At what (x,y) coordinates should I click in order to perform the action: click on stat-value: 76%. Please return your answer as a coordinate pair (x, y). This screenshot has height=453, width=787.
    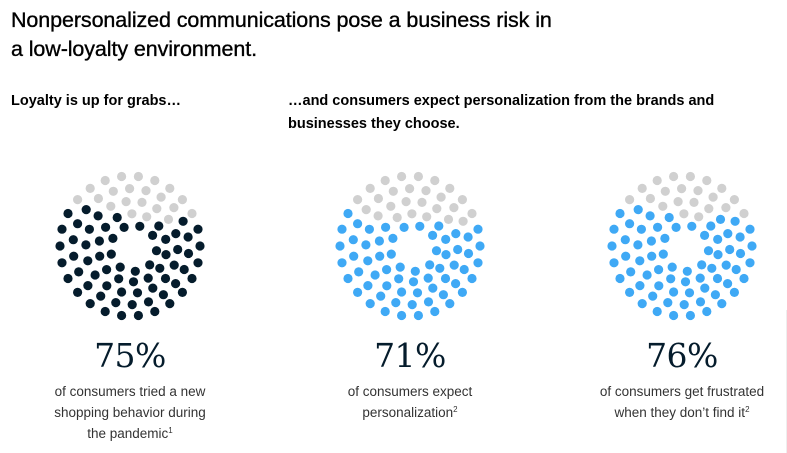
    Looking at the image, I should click on (682, 355).